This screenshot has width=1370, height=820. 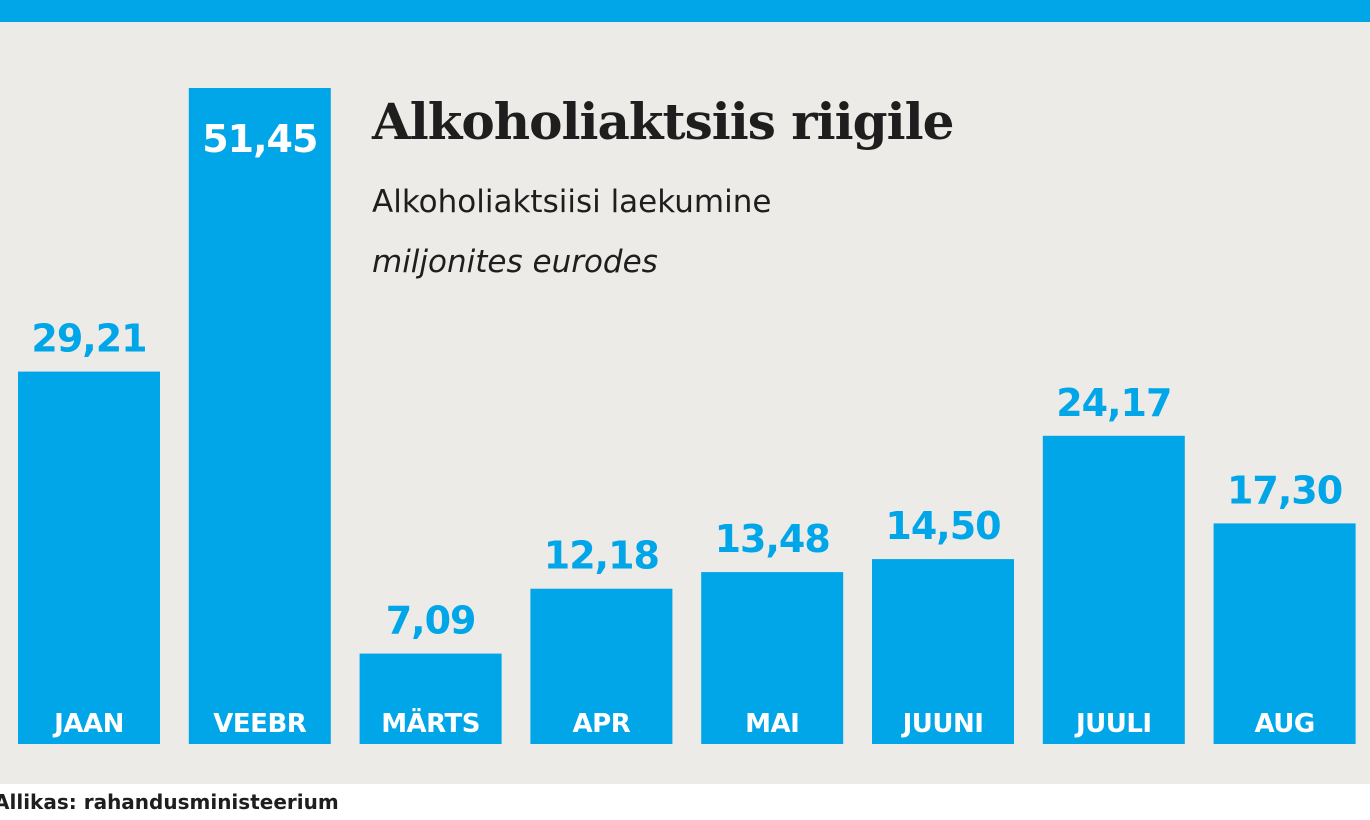 What do you see at coordinates (942, 724) in the screenshot?
I see `category-label: JUUNI` at bounding box center [942, 724].